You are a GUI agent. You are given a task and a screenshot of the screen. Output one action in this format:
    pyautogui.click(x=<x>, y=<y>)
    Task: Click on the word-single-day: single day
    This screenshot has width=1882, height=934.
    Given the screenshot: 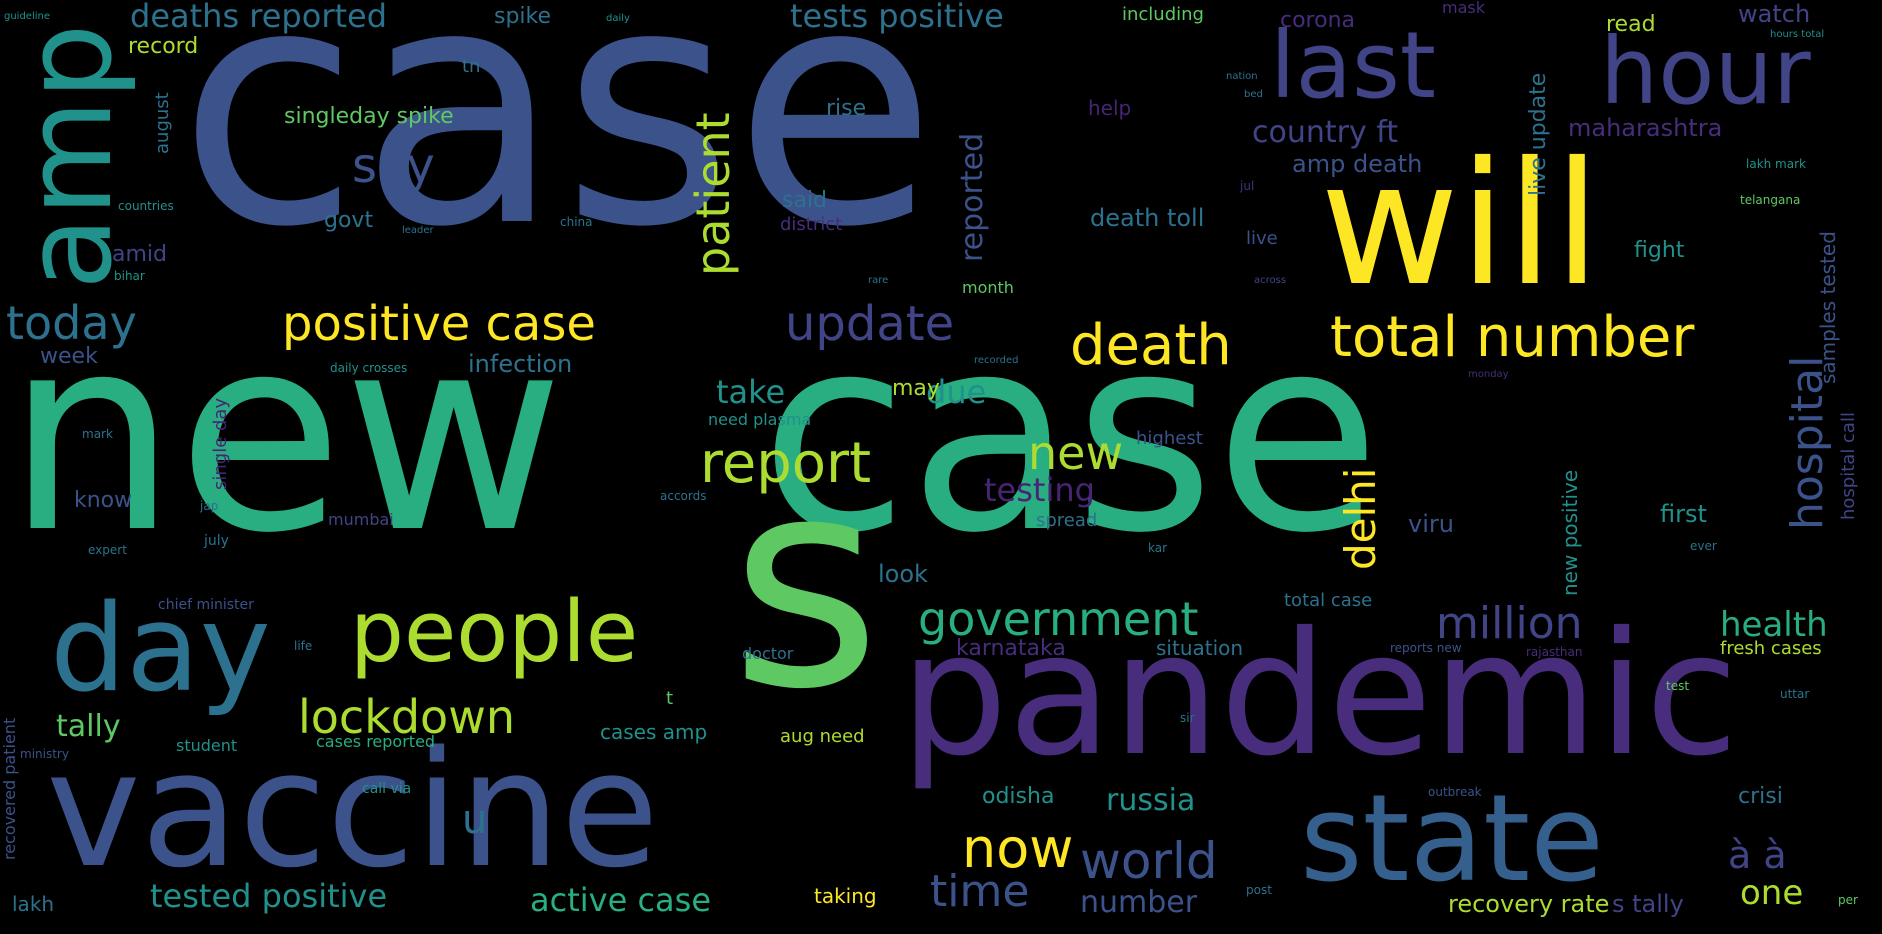 What is the action you would take?
    pyautogui.click(x=220, y=443)
    